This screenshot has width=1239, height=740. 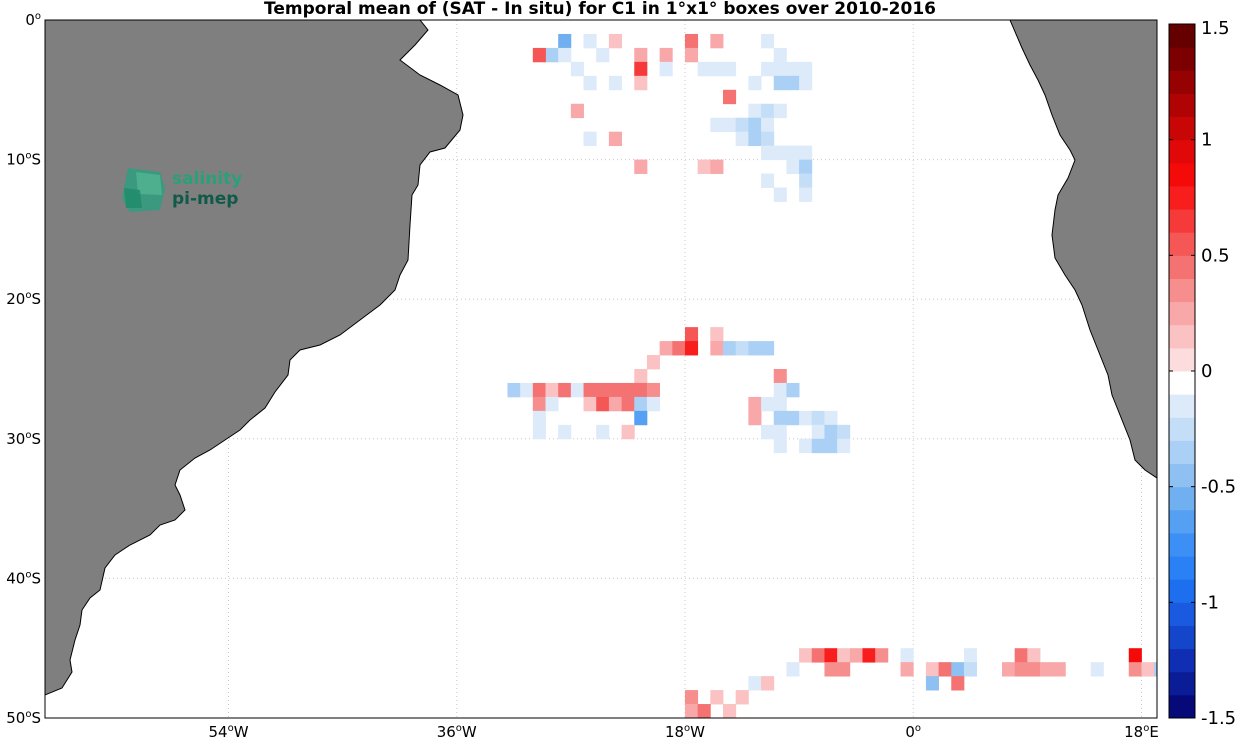 What do you see at coordinates (33, 20) in the screenshot?
I see `lat-tick-label: 0o` at bounding box center [33, 20].